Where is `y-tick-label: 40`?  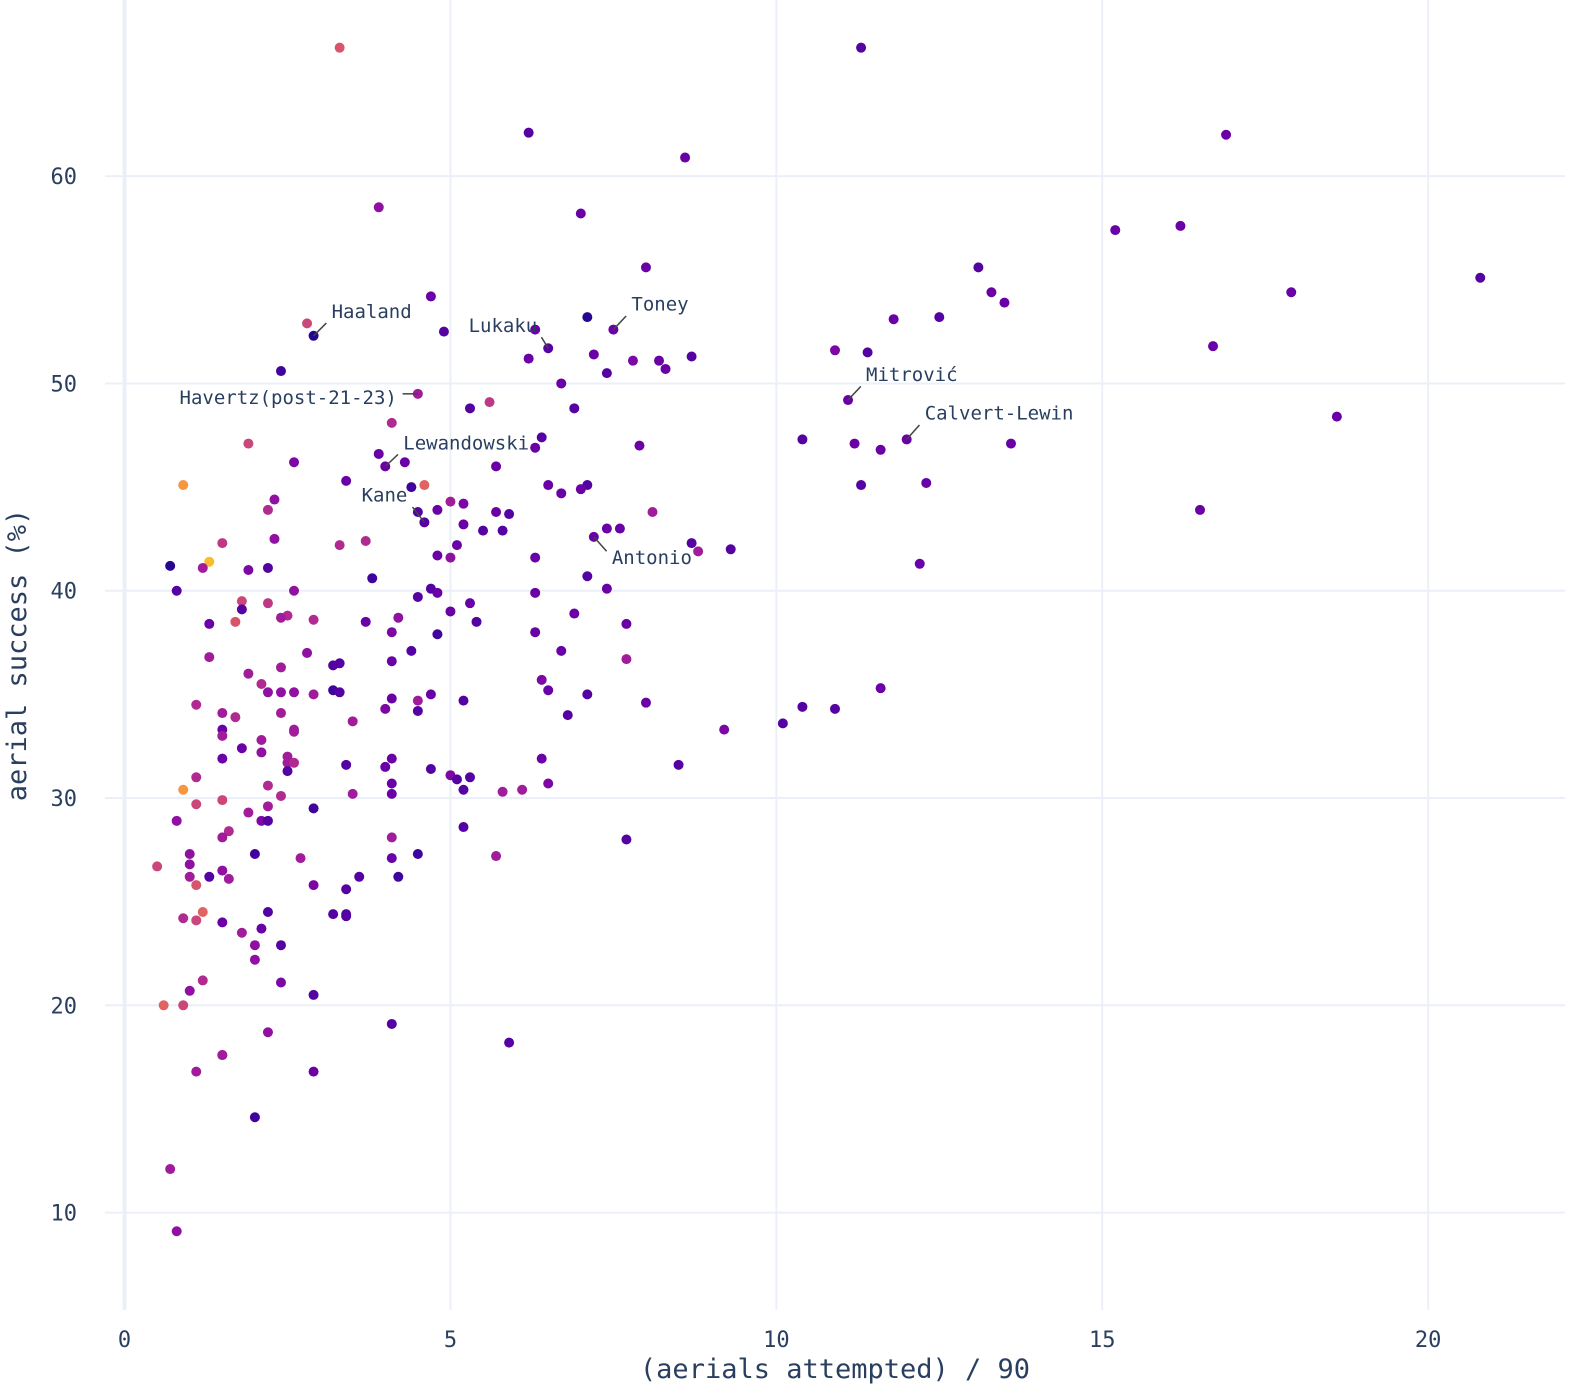 y-tick-label: 40 is located at coordinates (64, 592).